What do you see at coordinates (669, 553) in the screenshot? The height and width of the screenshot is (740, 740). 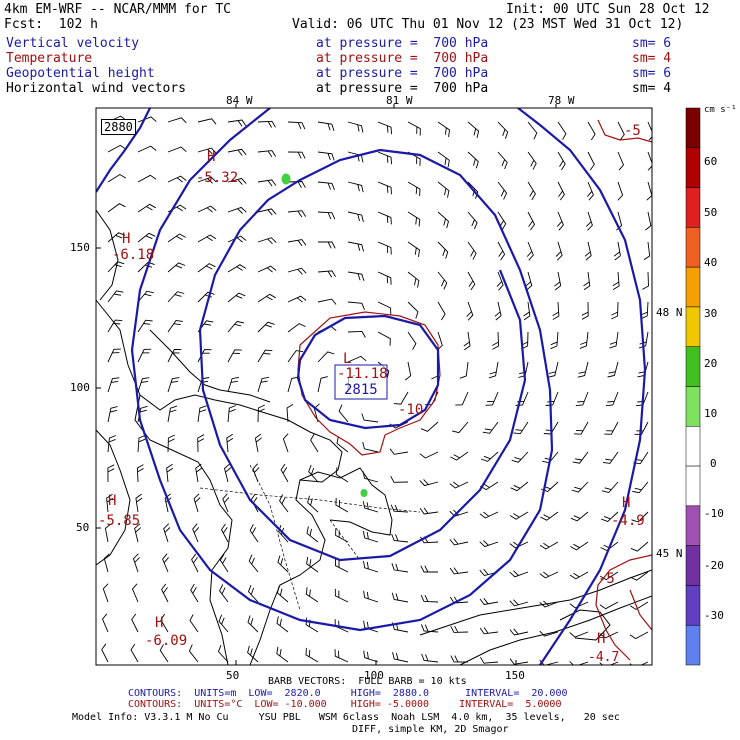 I see `lat-label-45n: 45 N` at bounding box center [669, 553].